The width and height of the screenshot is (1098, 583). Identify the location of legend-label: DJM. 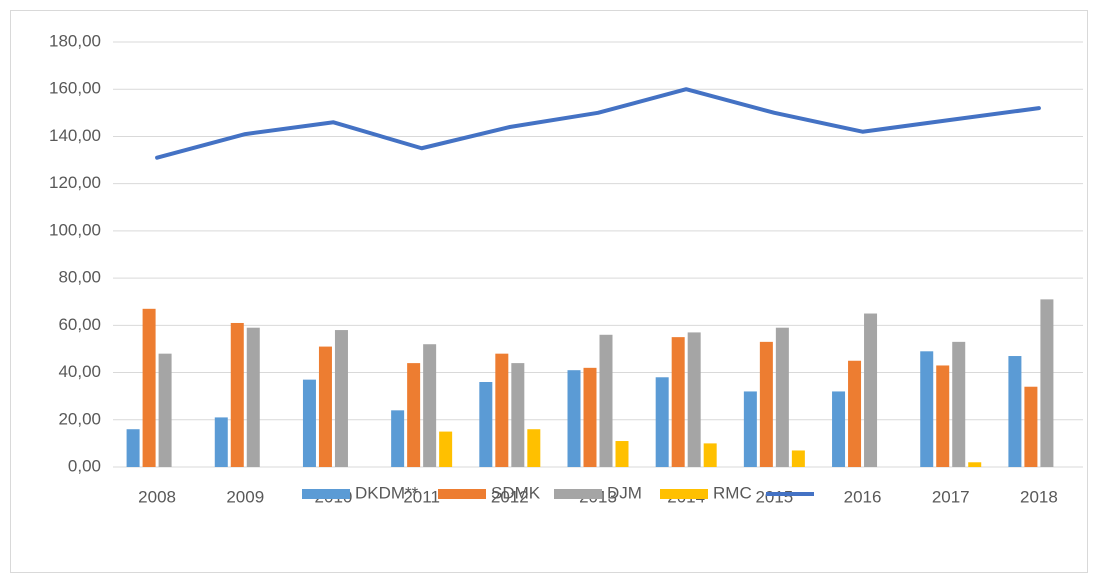
(624, 492).